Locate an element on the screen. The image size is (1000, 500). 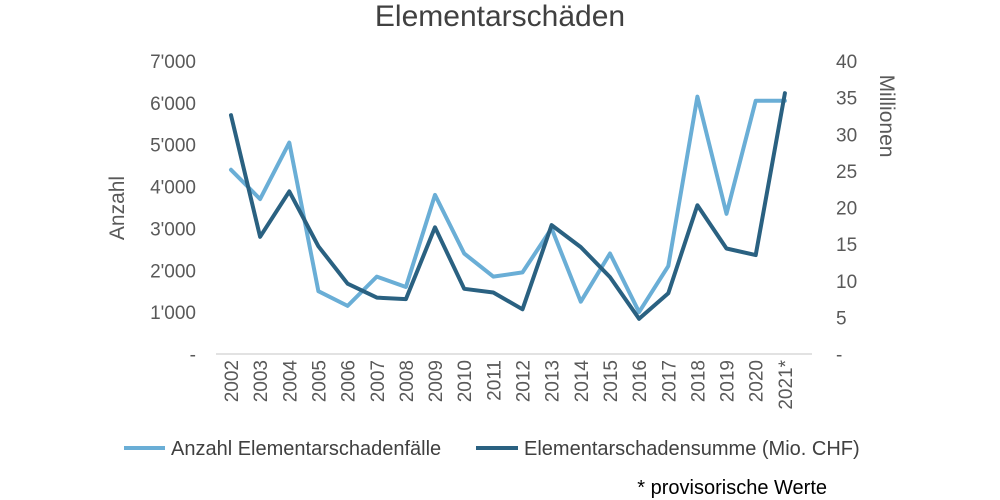
right-tick-label: 40 is located at coordinates (846, 62).